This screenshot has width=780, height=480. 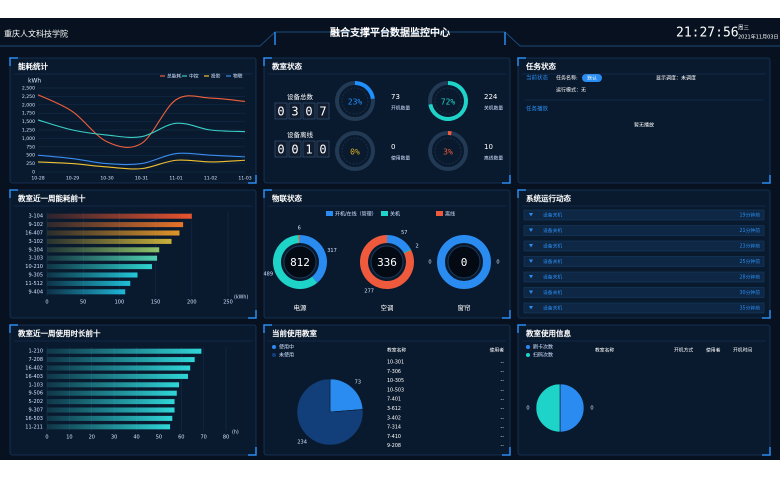 What do you see at coordinates (395, 214) in the screenshot?
I see `legend-label: 关机` at bounding box center [395, 214].